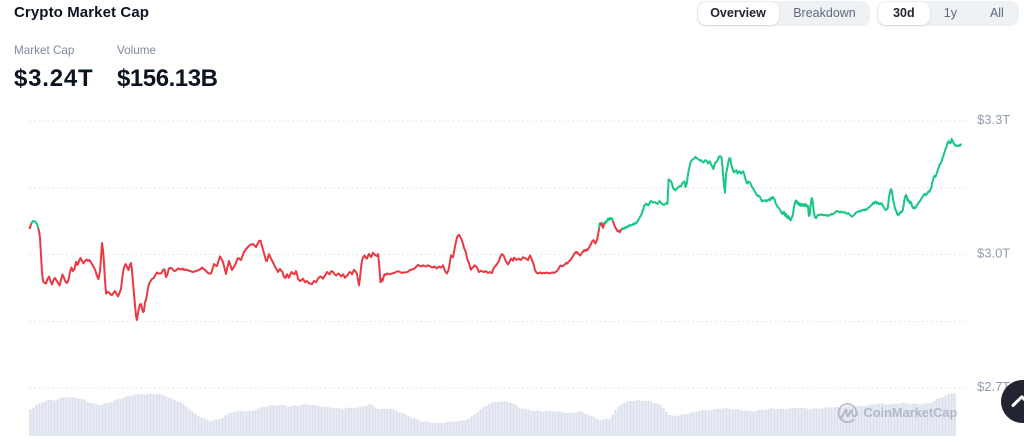 The height and width of the screenshot is (447, 1024). I want to click on svg-text: $3.0T, so click(993, 253).